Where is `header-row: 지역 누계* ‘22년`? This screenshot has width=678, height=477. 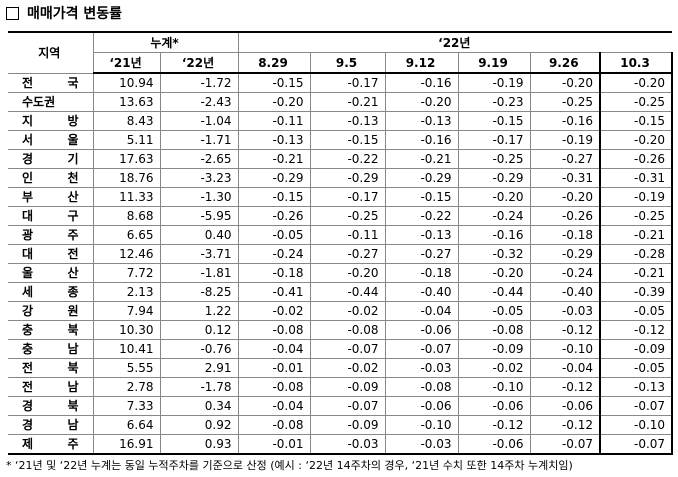 header-row: 지역 누계* ‘22년 is located at coordinates (340, 52).